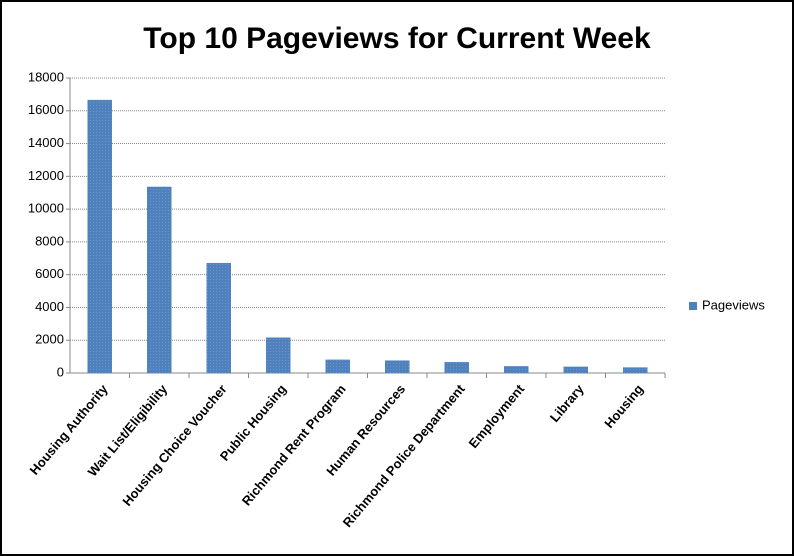  Describe the element at coordinates (733, 304) in the screenshot. I see `legend-label: Pageviews` at that location.